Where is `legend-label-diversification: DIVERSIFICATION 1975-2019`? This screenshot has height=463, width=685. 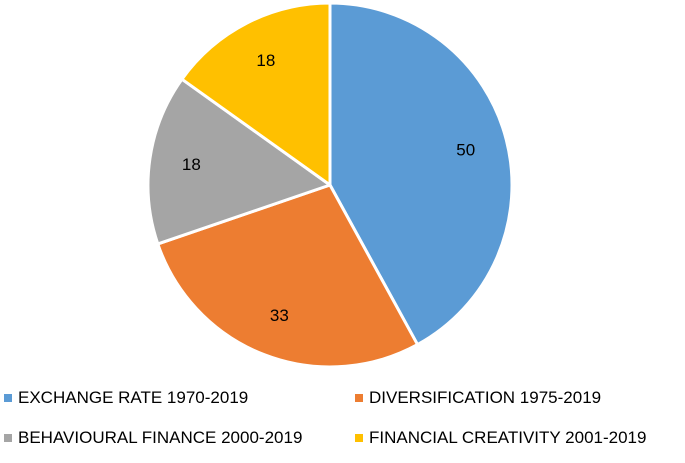 legend-label-diversification: DIVERSIFICATION 1975-2019 is located at coordinates (485, 397).